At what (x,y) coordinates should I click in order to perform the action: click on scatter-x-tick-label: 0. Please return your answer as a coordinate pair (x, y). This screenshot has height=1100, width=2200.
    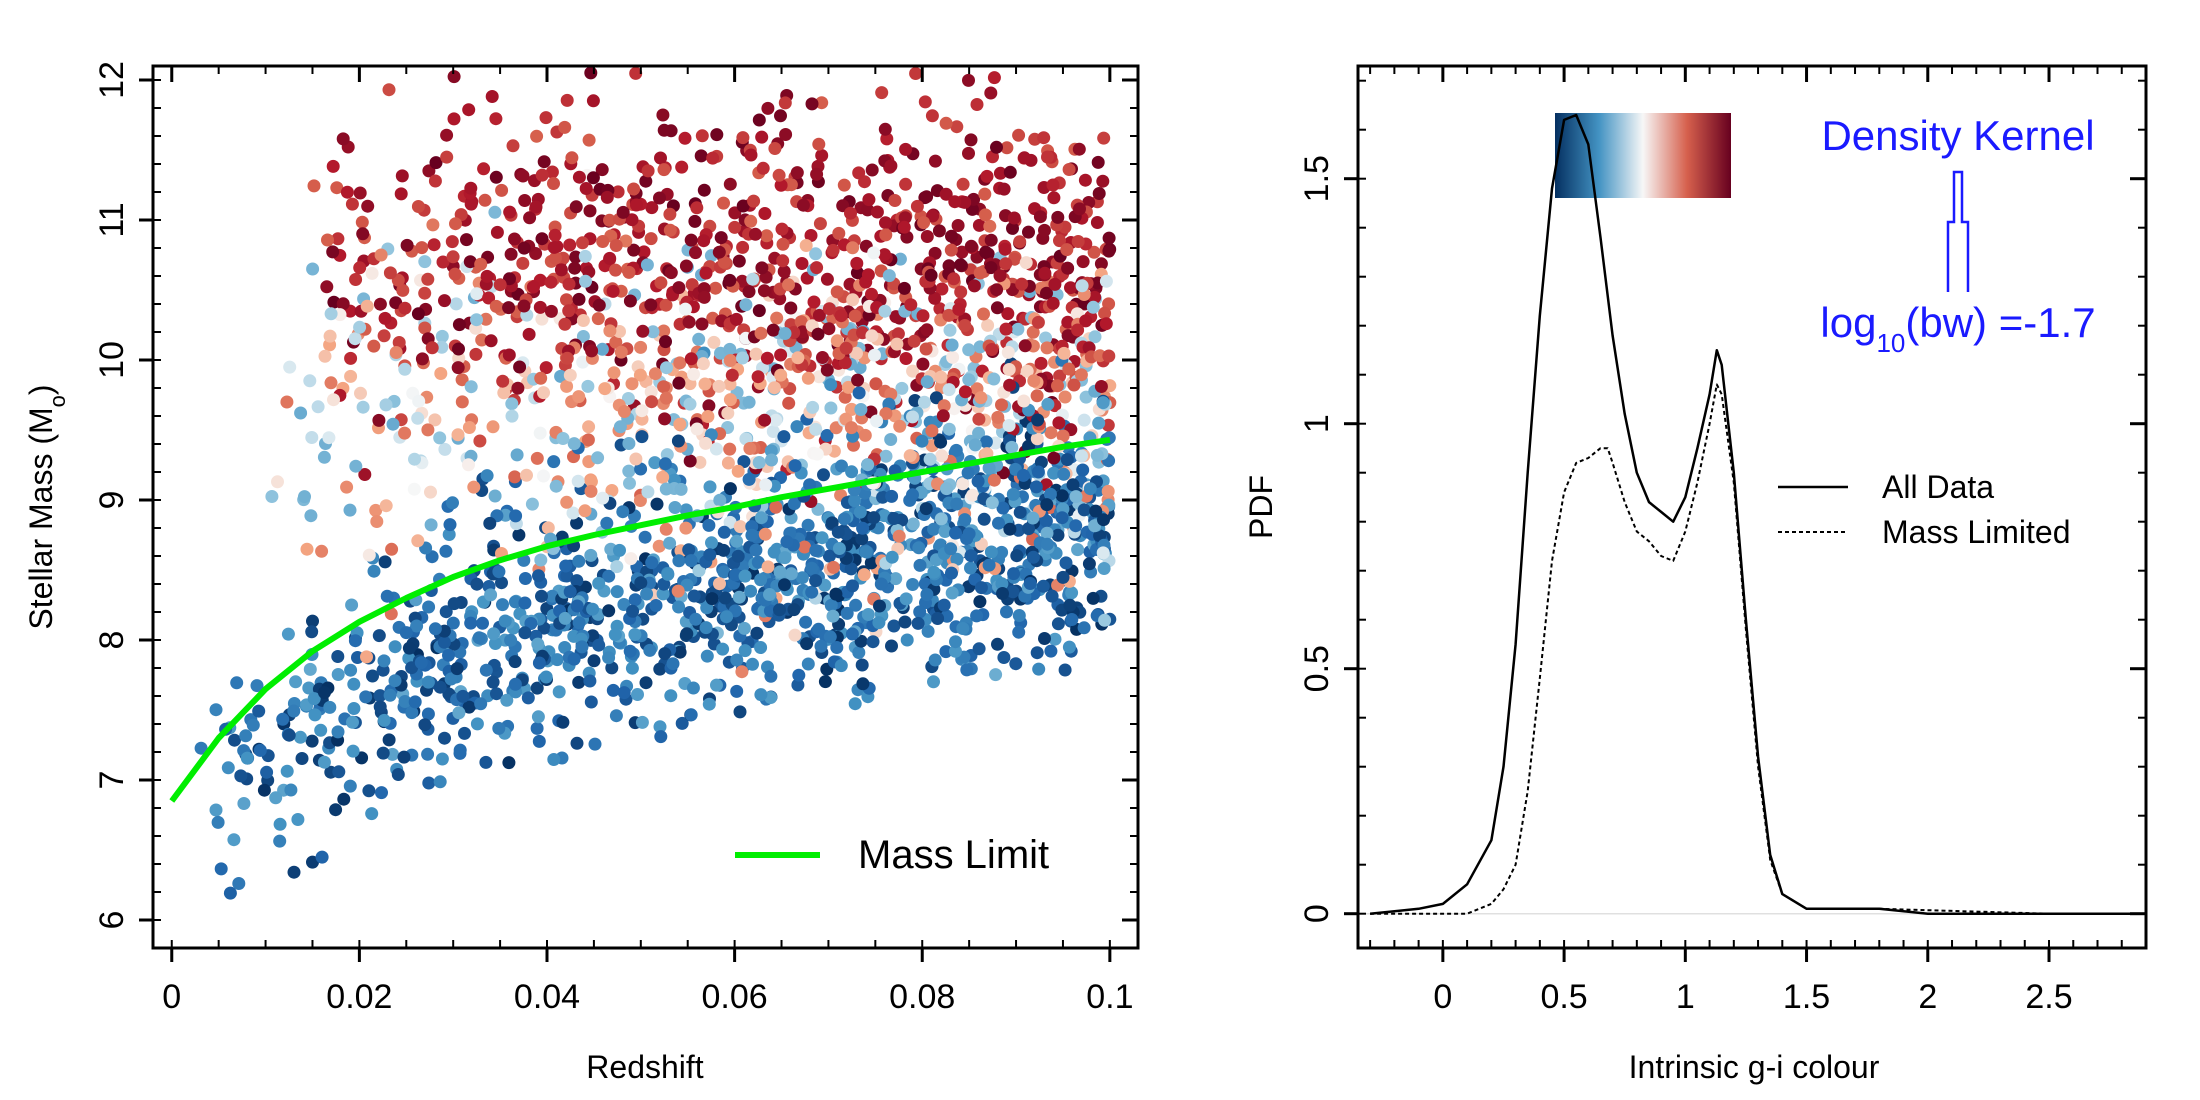
    Looking at the image, I should click on (171, 997).